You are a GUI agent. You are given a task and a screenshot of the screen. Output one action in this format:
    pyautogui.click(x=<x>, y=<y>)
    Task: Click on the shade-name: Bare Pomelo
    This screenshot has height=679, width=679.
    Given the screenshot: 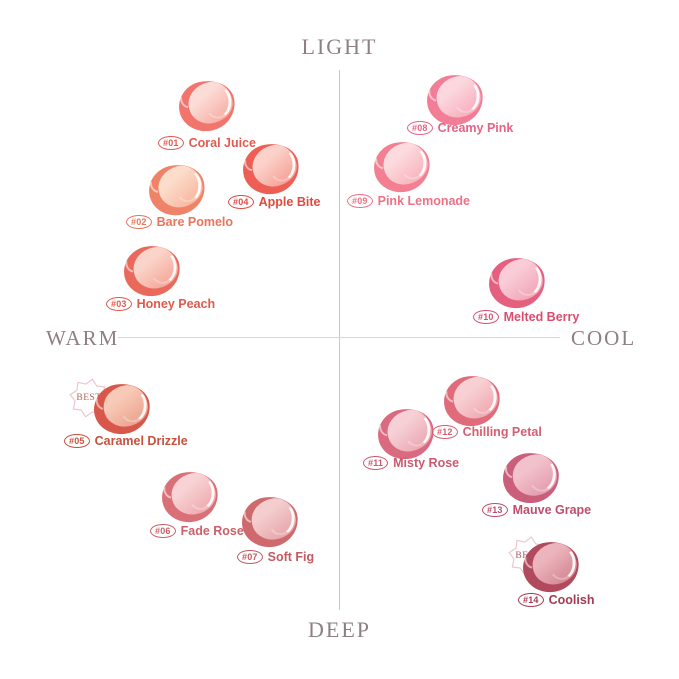 What is the action you would take?
    pyautogui.click(x=195, y=222)
    